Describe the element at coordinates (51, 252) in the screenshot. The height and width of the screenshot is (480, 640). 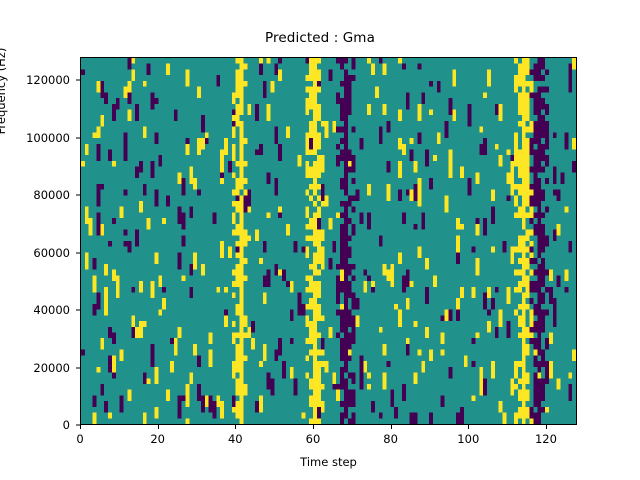
I see `y-tick-label: 60000` at that location.